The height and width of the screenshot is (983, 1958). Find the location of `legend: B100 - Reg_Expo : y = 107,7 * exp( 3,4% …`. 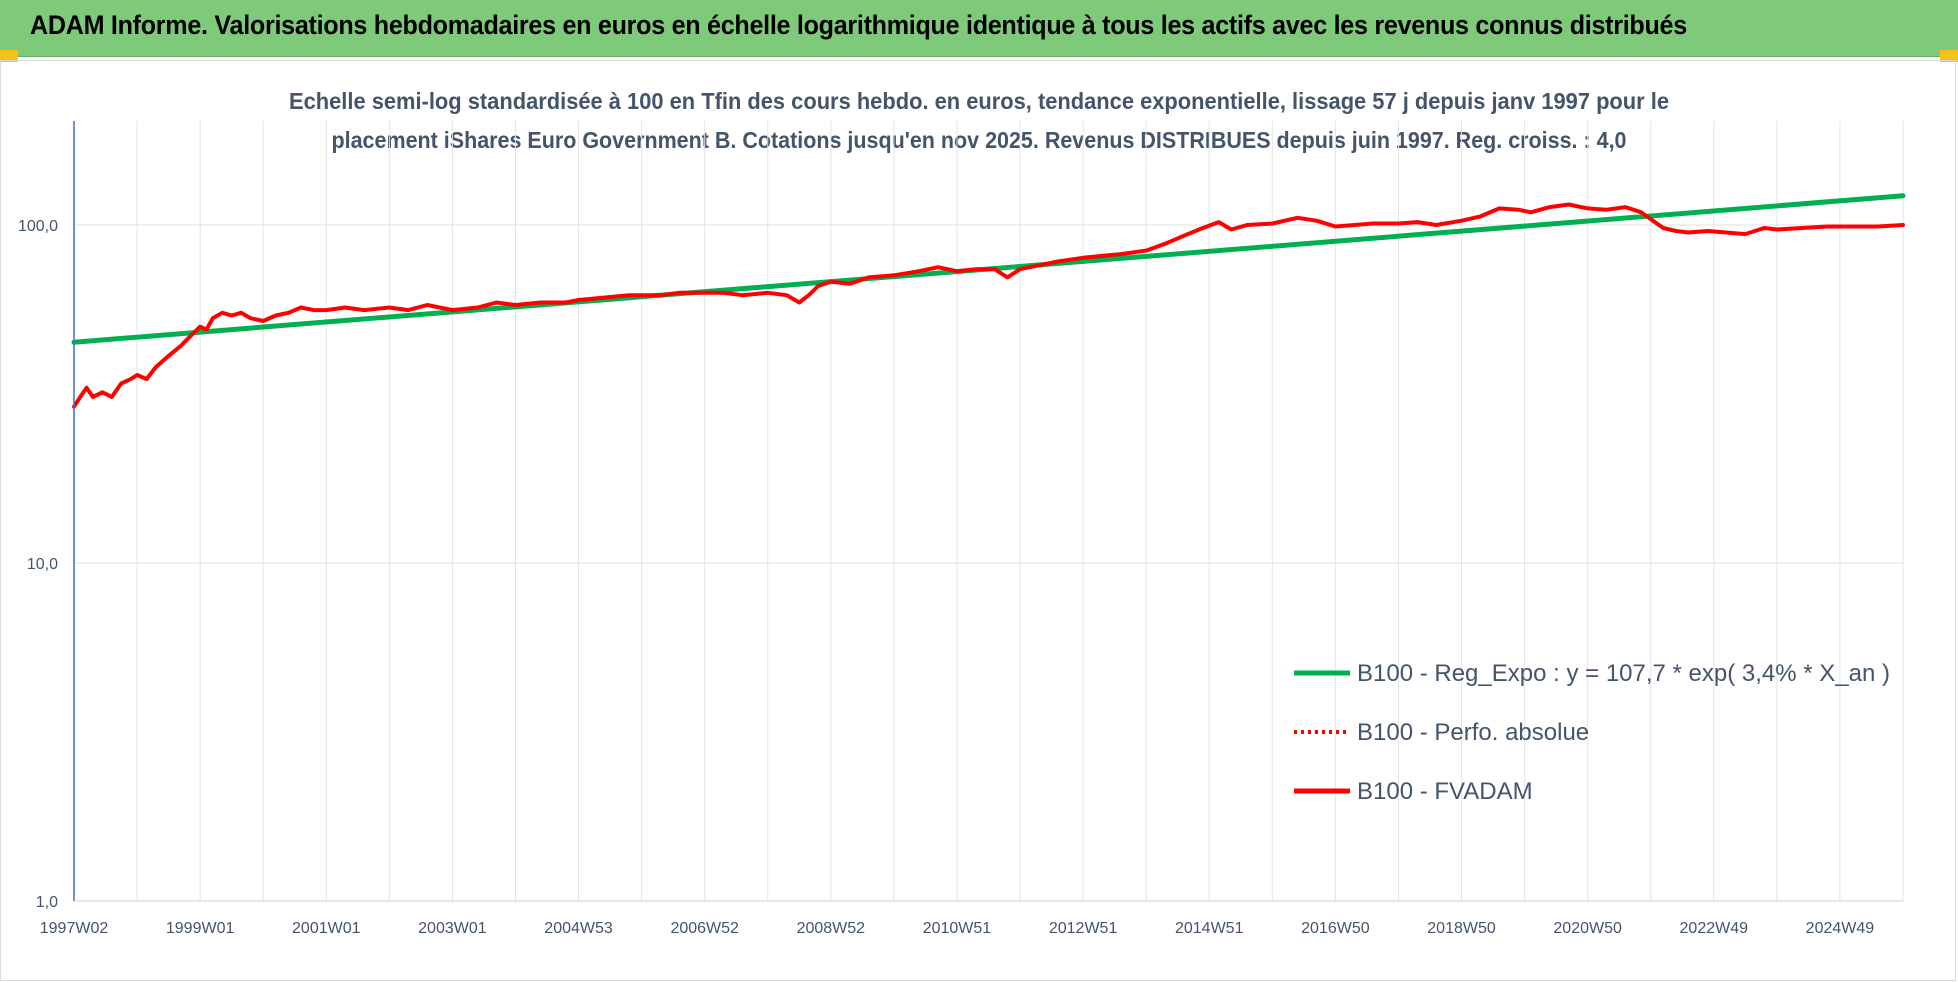

legend: B100 - Reg_Expo : y = 107,7 * exp( 3,4% … is located at coordinates (1592, 732).